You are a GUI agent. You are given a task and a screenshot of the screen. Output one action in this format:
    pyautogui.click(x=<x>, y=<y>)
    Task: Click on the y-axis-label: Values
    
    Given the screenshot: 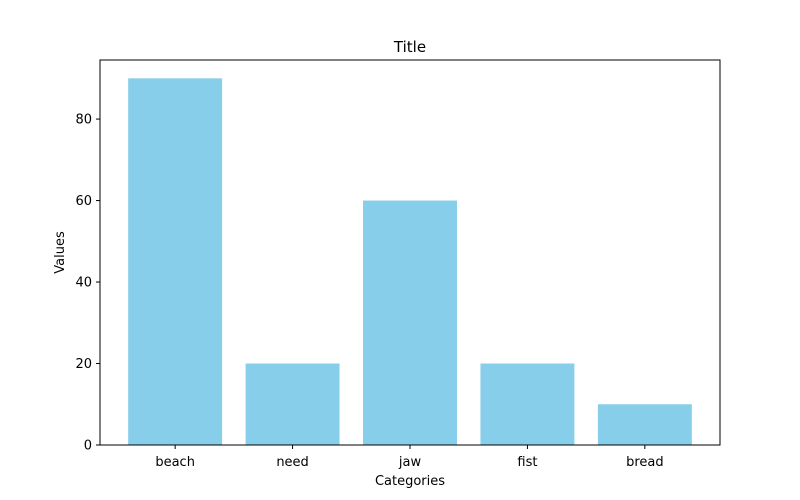 What is the action you would take?
    pyautogui.click(x=60, y=252)
    